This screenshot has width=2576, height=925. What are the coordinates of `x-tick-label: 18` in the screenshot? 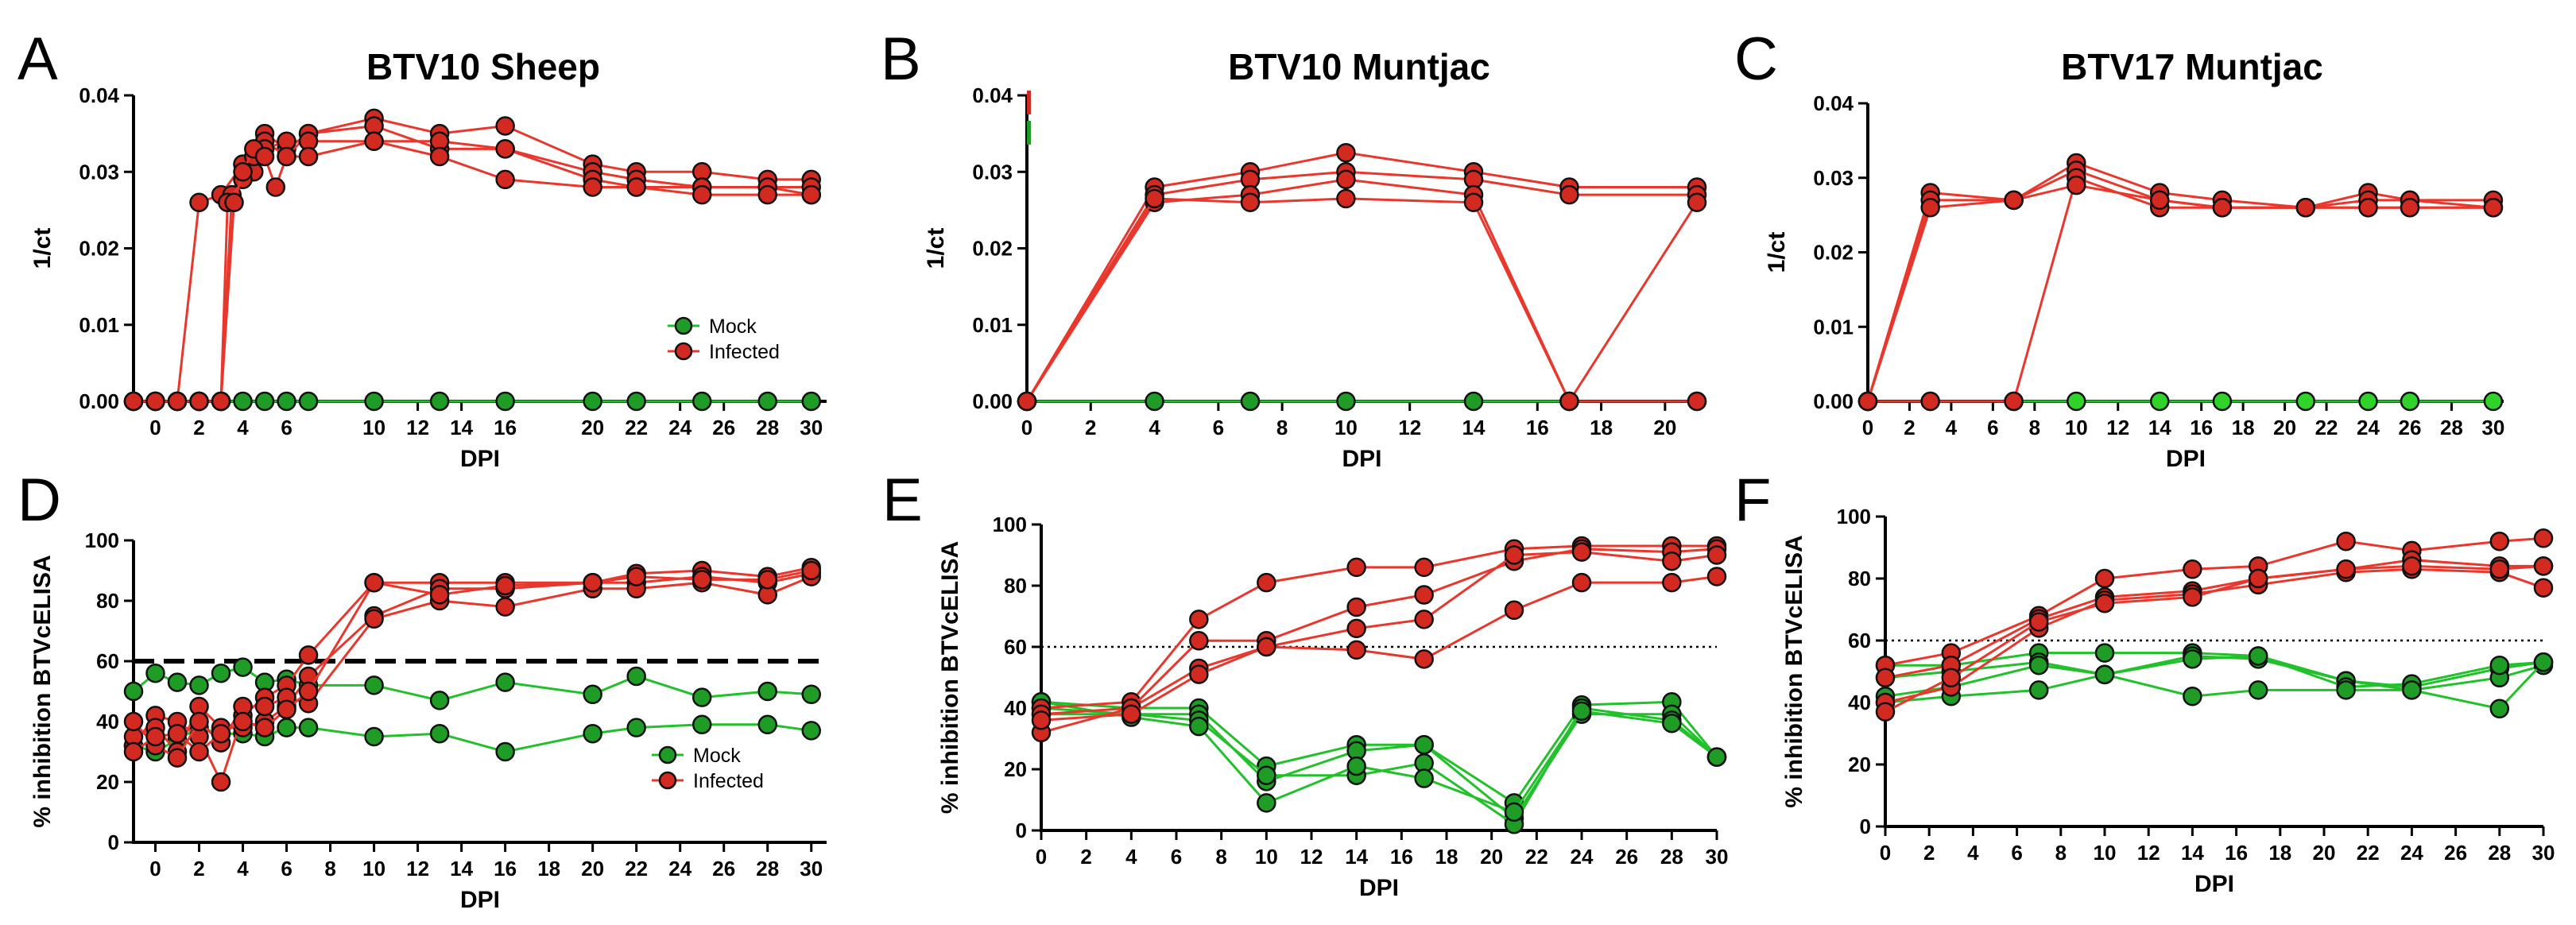 It's located at (2279, 853).